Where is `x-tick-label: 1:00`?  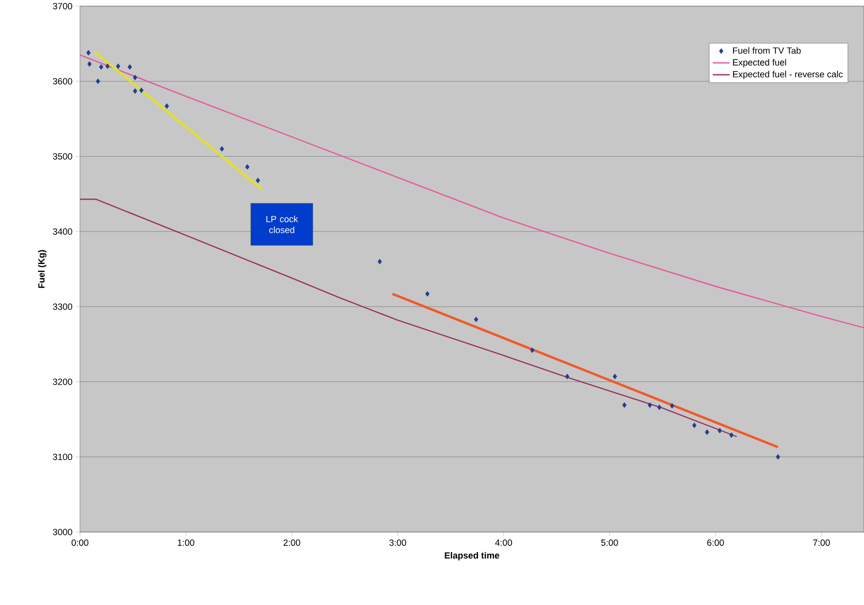
x-tick-label: 1:00 is located at coordinates (186, 542).